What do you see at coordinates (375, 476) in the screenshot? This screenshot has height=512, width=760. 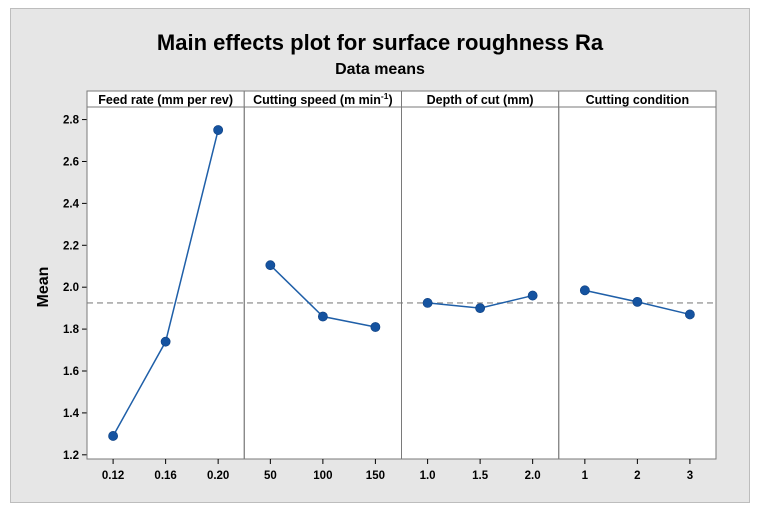 I see `x-tick-label: 150` at bounding box center [375, 476].